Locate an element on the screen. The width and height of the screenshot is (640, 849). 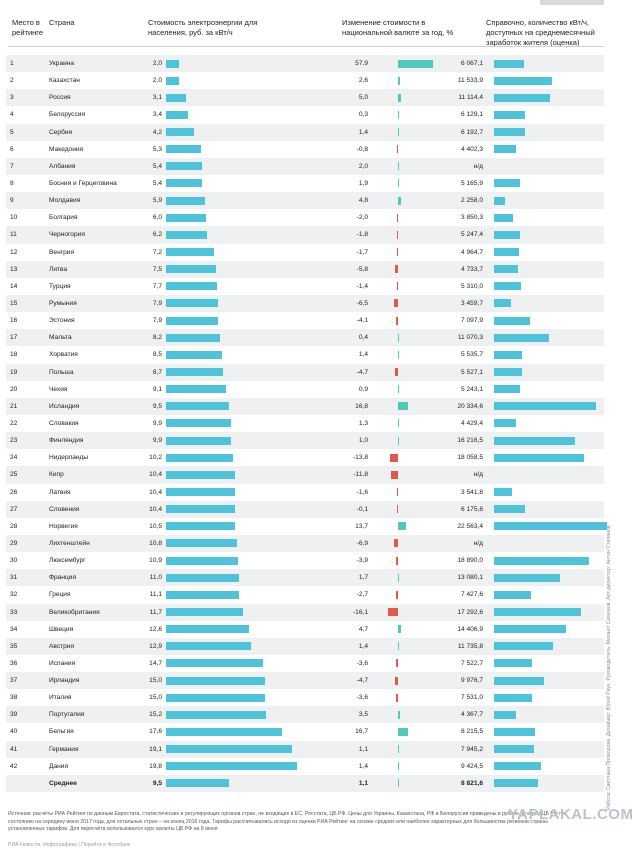
country-cell: Италия is located at coordinates (60, 698).